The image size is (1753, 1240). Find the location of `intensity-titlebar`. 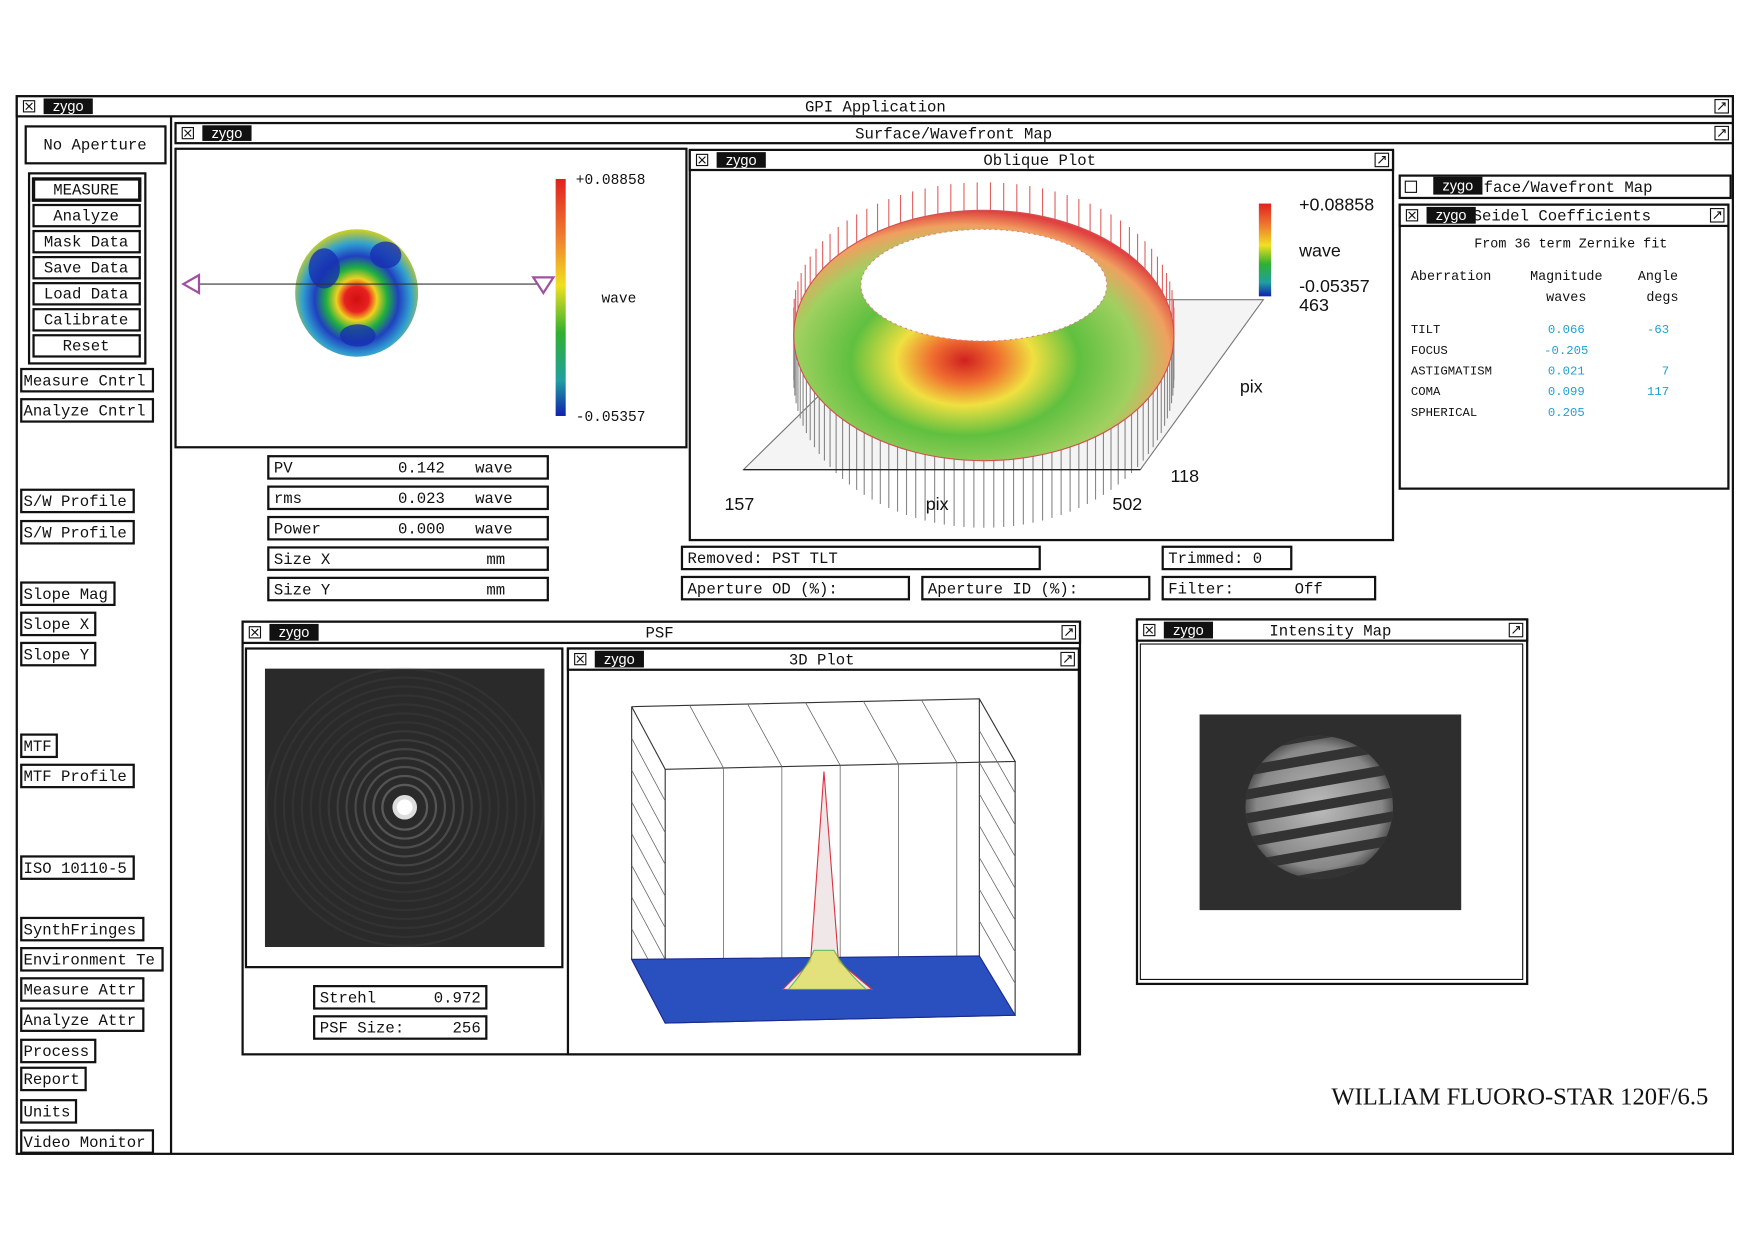

intensity-titlebar is located at coordinates (1332, 630).